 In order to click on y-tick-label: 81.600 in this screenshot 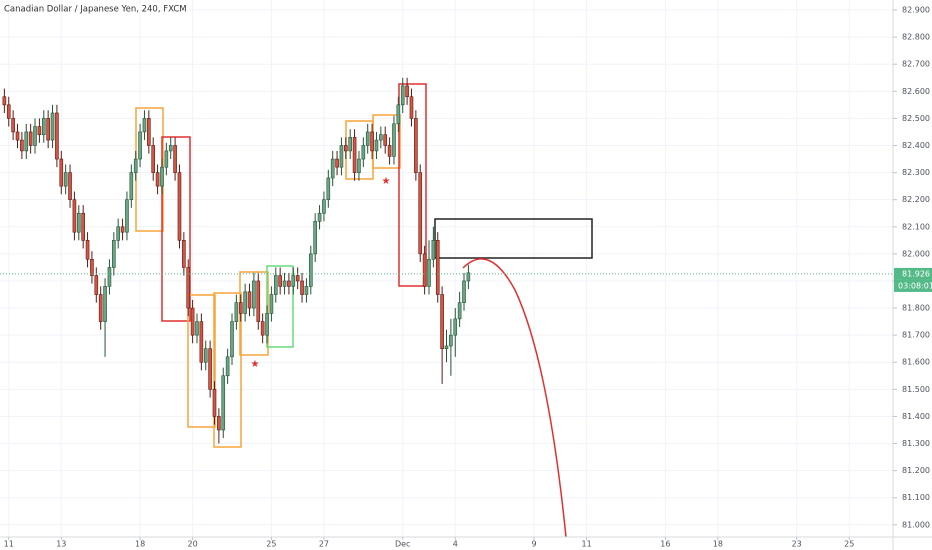, I will do `click(916, 362)`.